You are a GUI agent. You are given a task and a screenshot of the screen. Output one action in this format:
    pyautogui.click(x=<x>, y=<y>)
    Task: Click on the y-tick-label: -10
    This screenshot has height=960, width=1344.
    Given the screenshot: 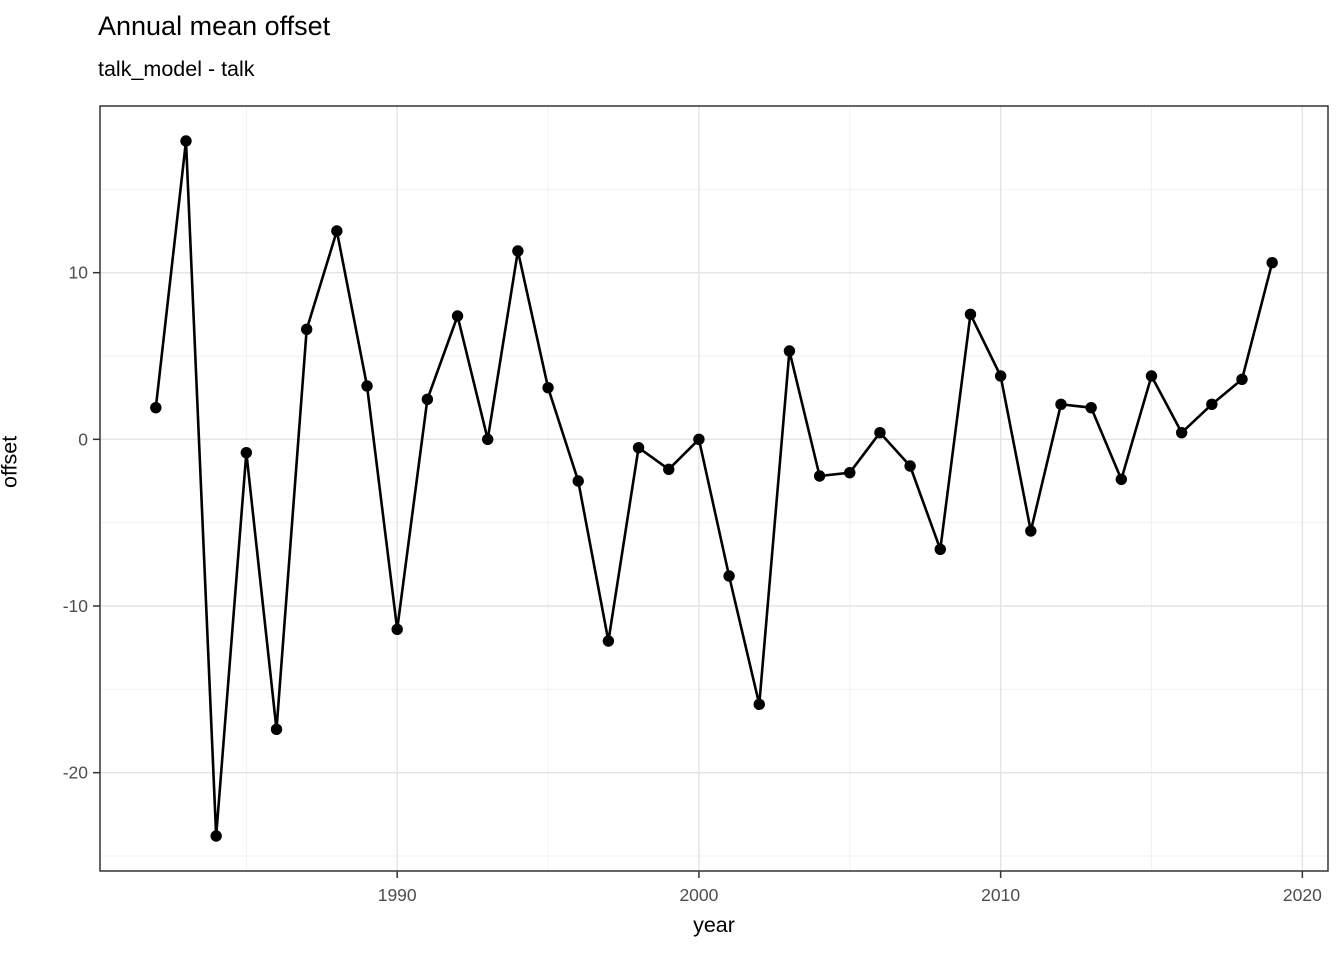 What is the action you would take?
    pyautogui.click(x=76, y=606)
    